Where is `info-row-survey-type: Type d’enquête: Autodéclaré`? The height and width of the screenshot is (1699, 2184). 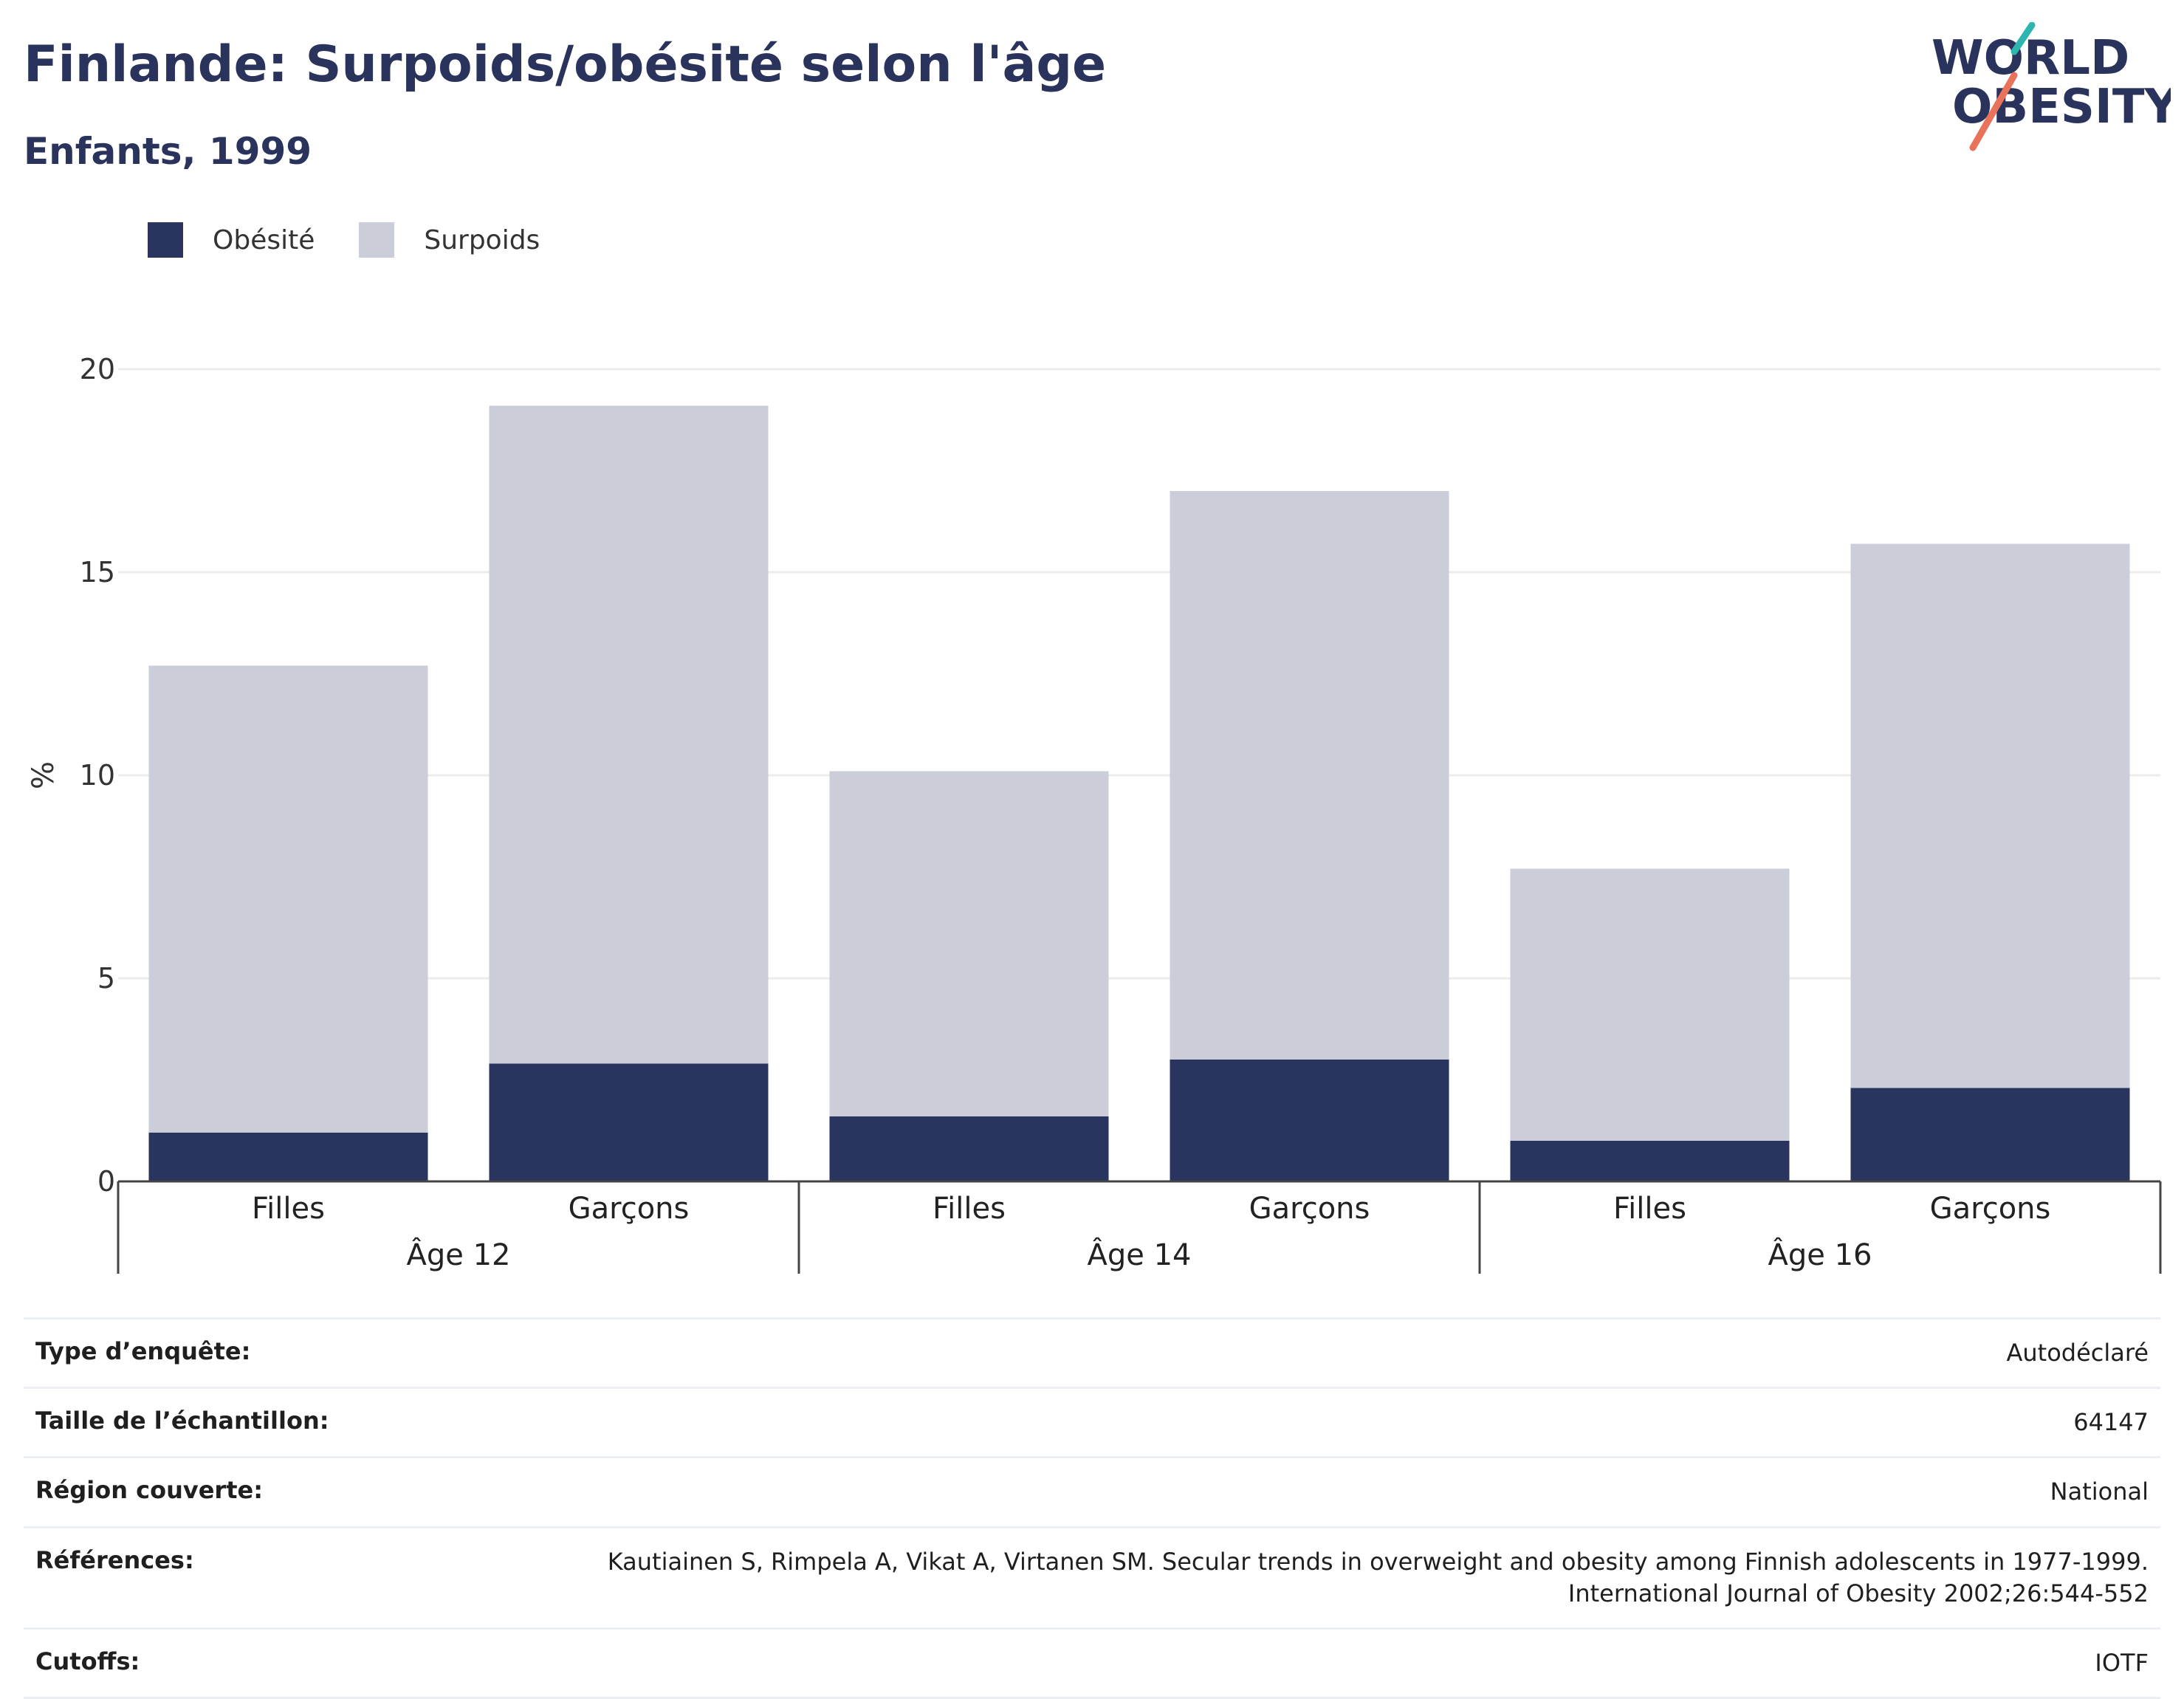
info-row-survey-type: Type d’enquête: Autodéclaré is located at coordinates (1092, 1353).